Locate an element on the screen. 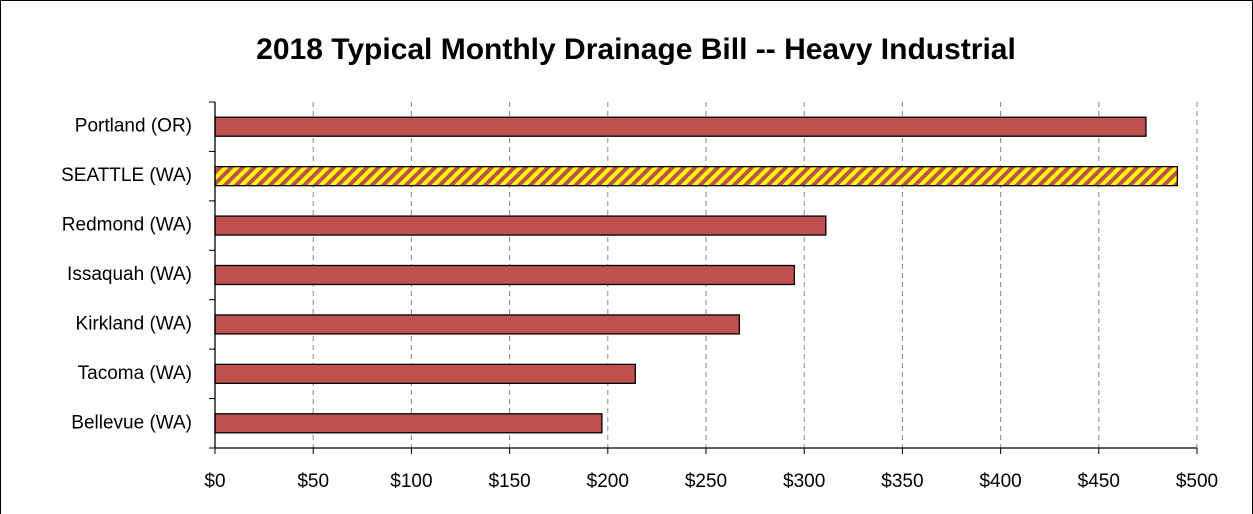  y-tick-label: Portland (OR) is located at coordinates (133, 126).